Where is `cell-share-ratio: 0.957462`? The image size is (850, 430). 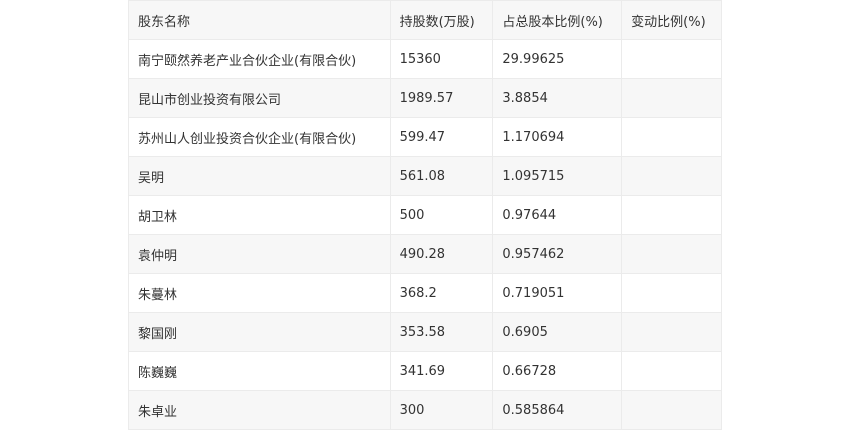
cell-share-ratio: 0.957462 is located at coordinates (557, 254).